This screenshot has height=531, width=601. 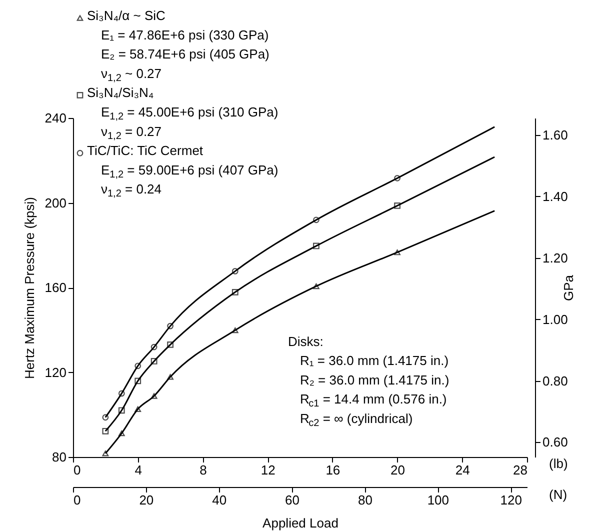 What do you see at coordinates (555, 319) in the screenshot?
I see `y2-tick-label: 1.00` at bounding box center [555, 319].